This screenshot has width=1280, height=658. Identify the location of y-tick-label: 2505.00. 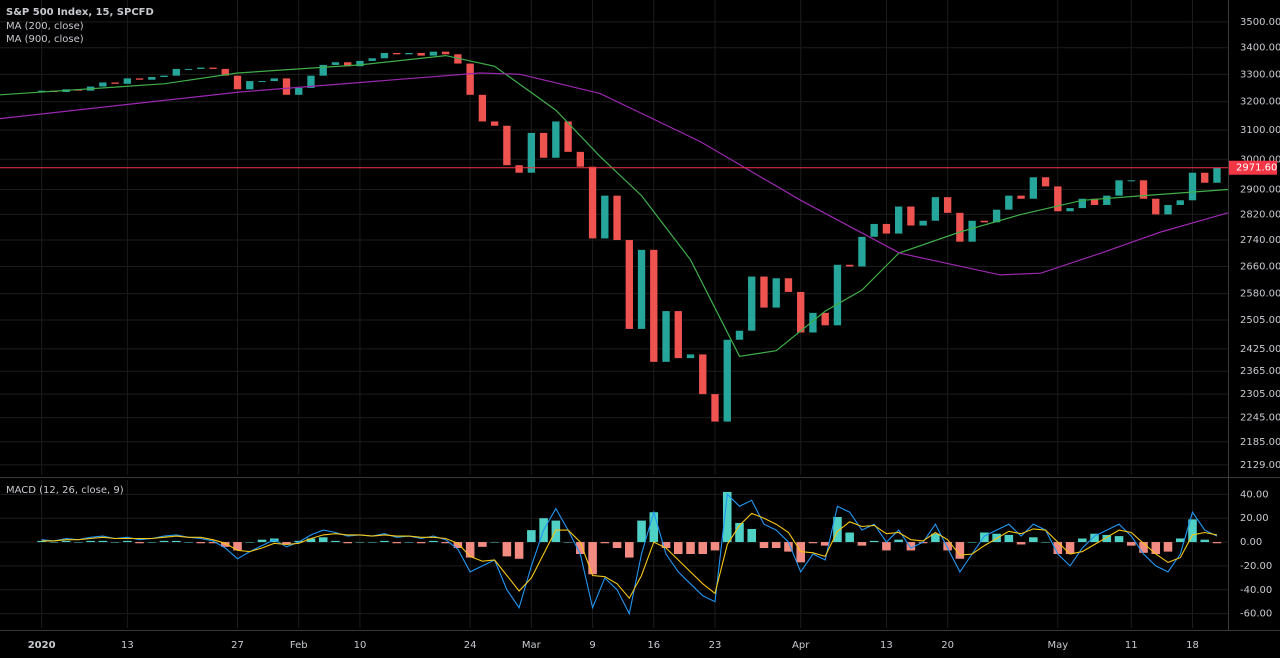
(1260, 320).